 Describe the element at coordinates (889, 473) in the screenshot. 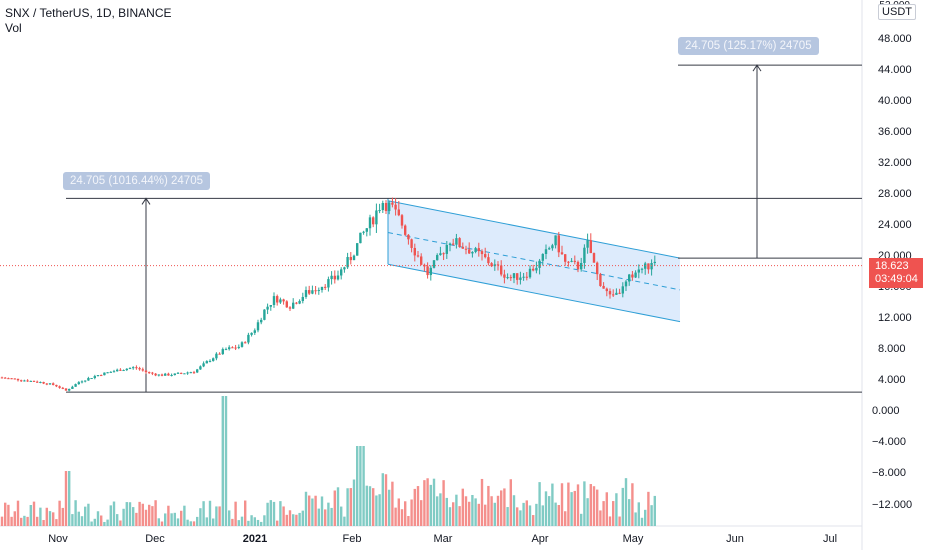

I see `volume-tick-label: −8.000` at that location.